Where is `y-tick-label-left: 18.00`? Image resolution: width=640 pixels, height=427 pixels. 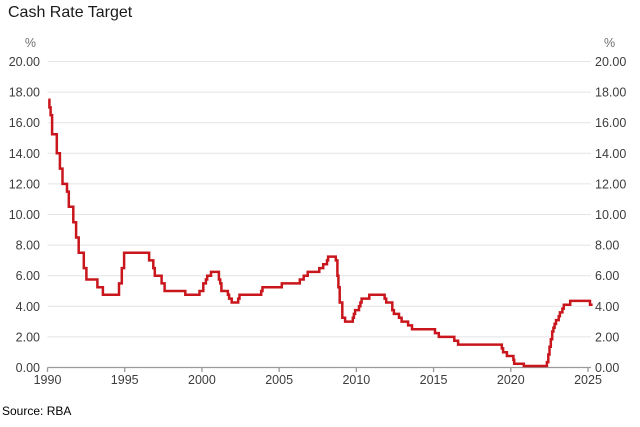
y-tick-label-left: 18.00 is located at coordinates (24, 93).